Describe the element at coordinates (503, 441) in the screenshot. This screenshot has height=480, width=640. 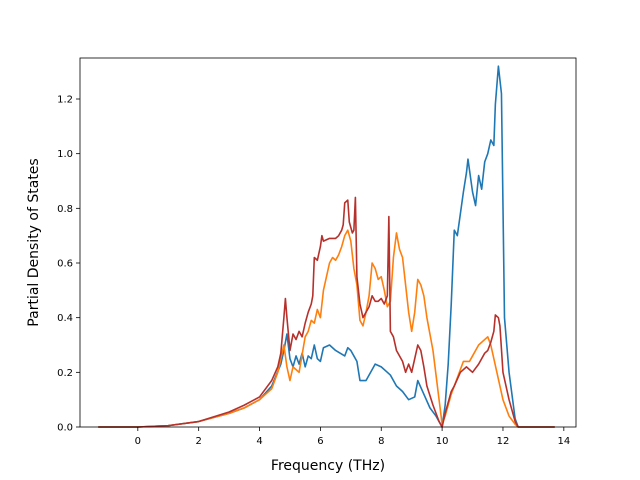
I see `x-tick-label: 12` at that location.